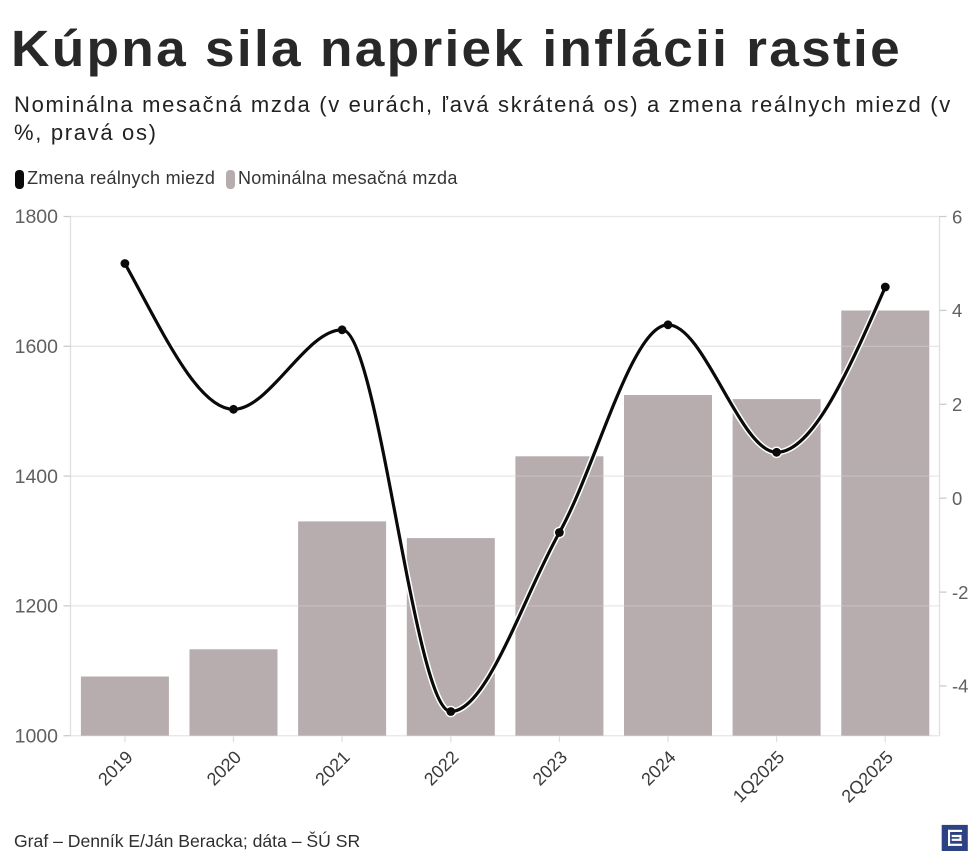  Describe the element at coordinates (658, 768) in the screenshot. I see `svg-text: 2024` at that location.